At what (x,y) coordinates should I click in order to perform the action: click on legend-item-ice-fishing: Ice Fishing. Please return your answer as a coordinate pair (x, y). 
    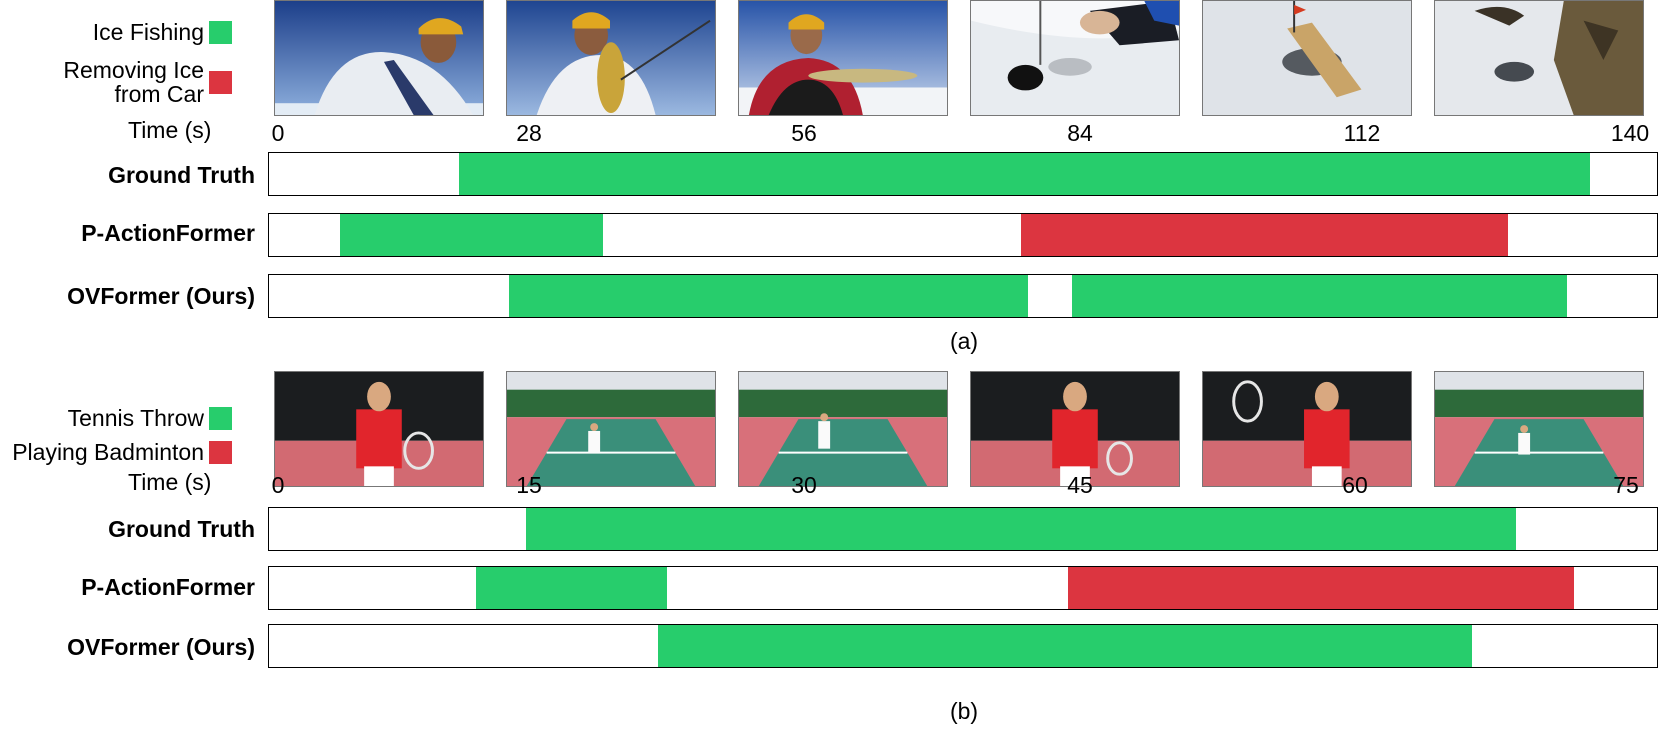
    Looking at the image, I should click on (162, 32).